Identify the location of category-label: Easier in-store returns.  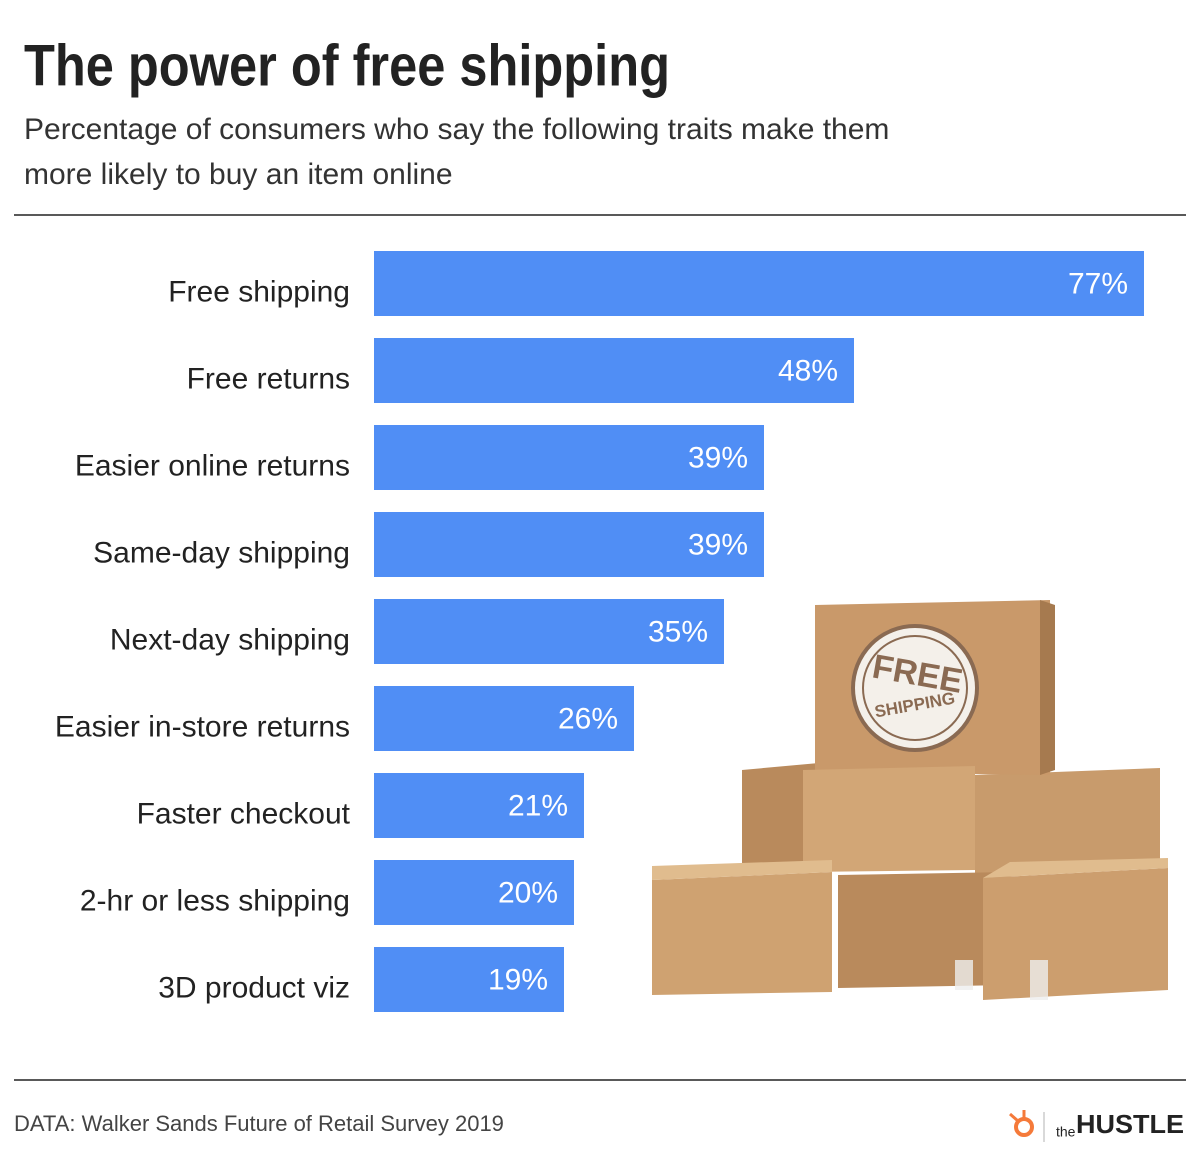
(202, 726).